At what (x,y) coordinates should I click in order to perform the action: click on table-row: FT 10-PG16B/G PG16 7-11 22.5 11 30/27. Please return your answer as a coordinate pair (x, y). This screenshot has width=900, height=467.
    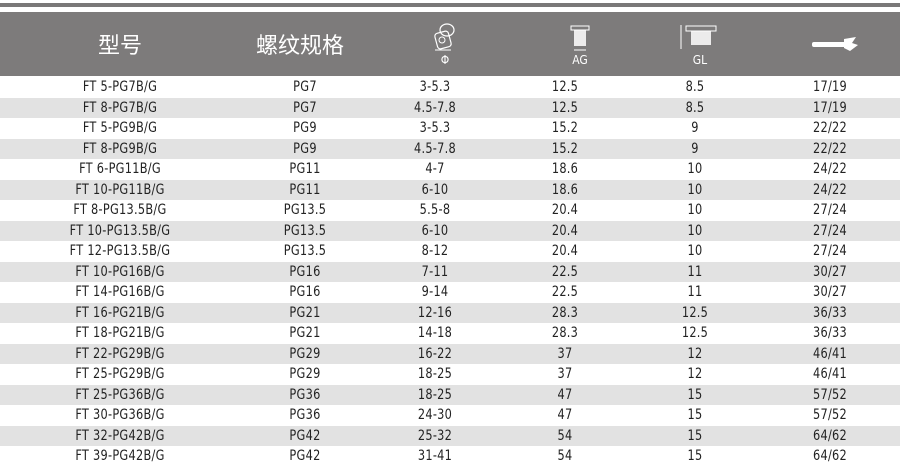
    Looking at the image, I should click on (450, 271).